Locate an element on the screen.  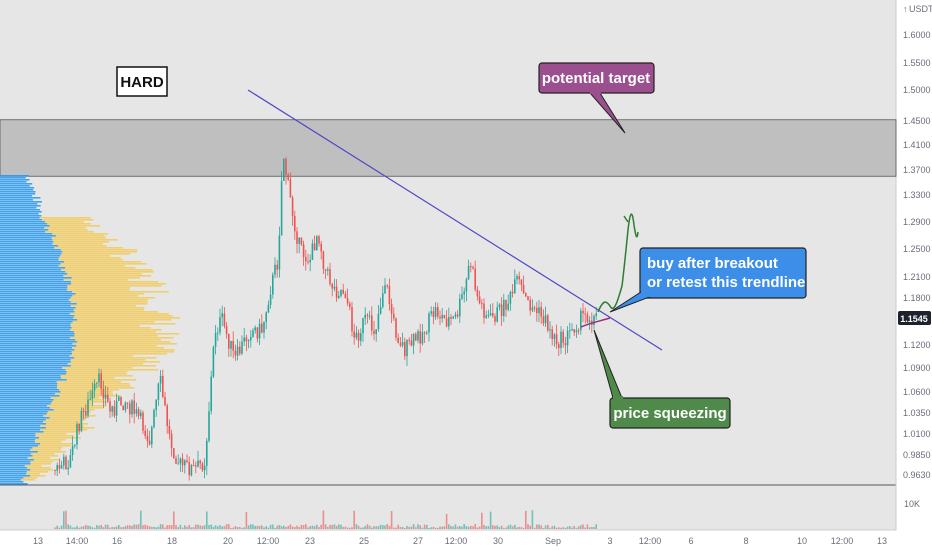
y-tick-label: 1.4500 is located at coordinates (917, 121).